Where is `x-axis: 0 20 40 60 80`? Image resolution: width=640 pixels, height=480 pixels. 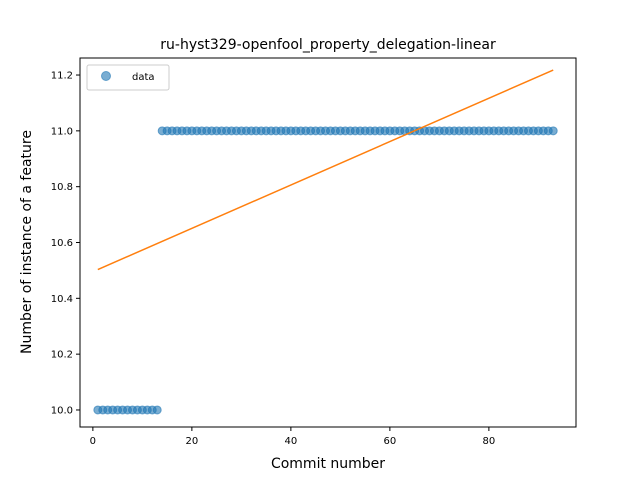
x-axis: 0 20 40 60 80 is located at coordinates (293, 437).